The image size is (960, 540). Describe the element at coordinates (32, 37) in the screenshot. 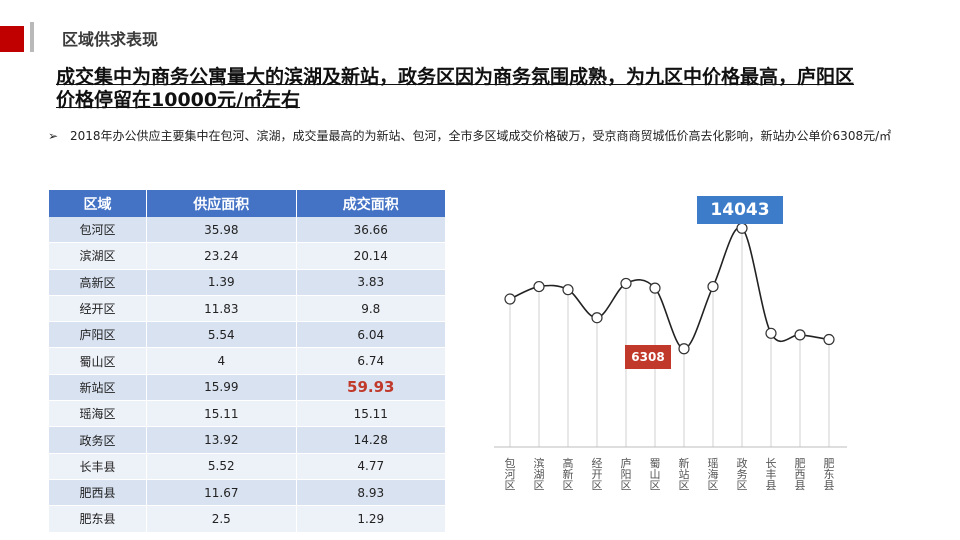

I see `accent-divider` at that location.